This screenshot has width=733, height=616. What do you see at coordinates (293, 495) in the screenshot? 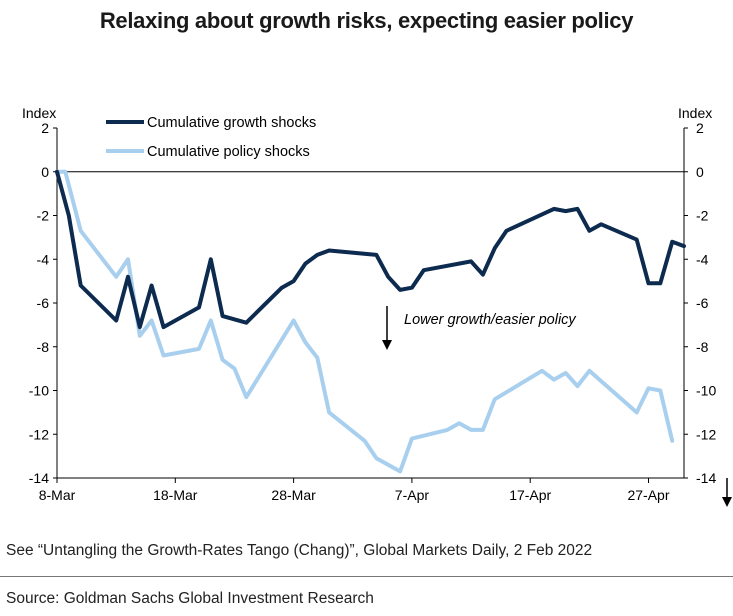
I see `x-tick-label: 28-Mar` at bounding box center [293, 495].